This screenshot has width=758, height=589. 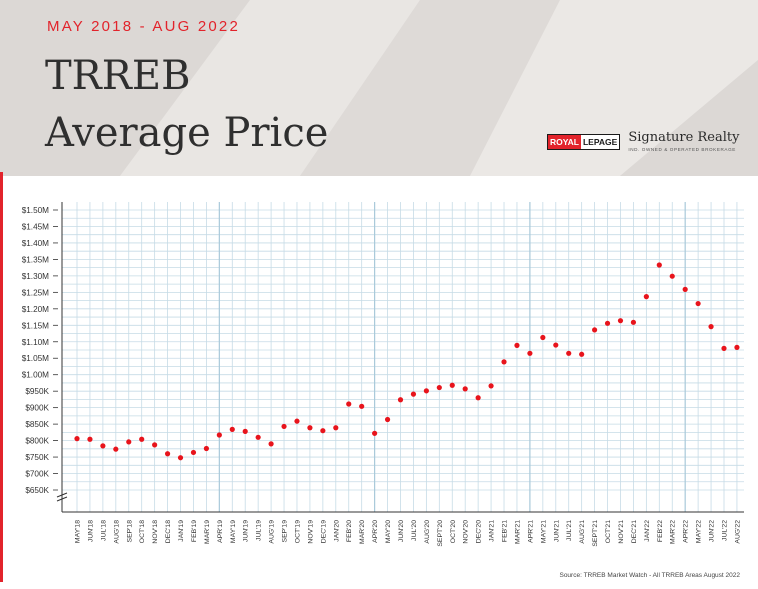 I want to click on x-tick-label: JAN'21, so click(x=492, y=531).